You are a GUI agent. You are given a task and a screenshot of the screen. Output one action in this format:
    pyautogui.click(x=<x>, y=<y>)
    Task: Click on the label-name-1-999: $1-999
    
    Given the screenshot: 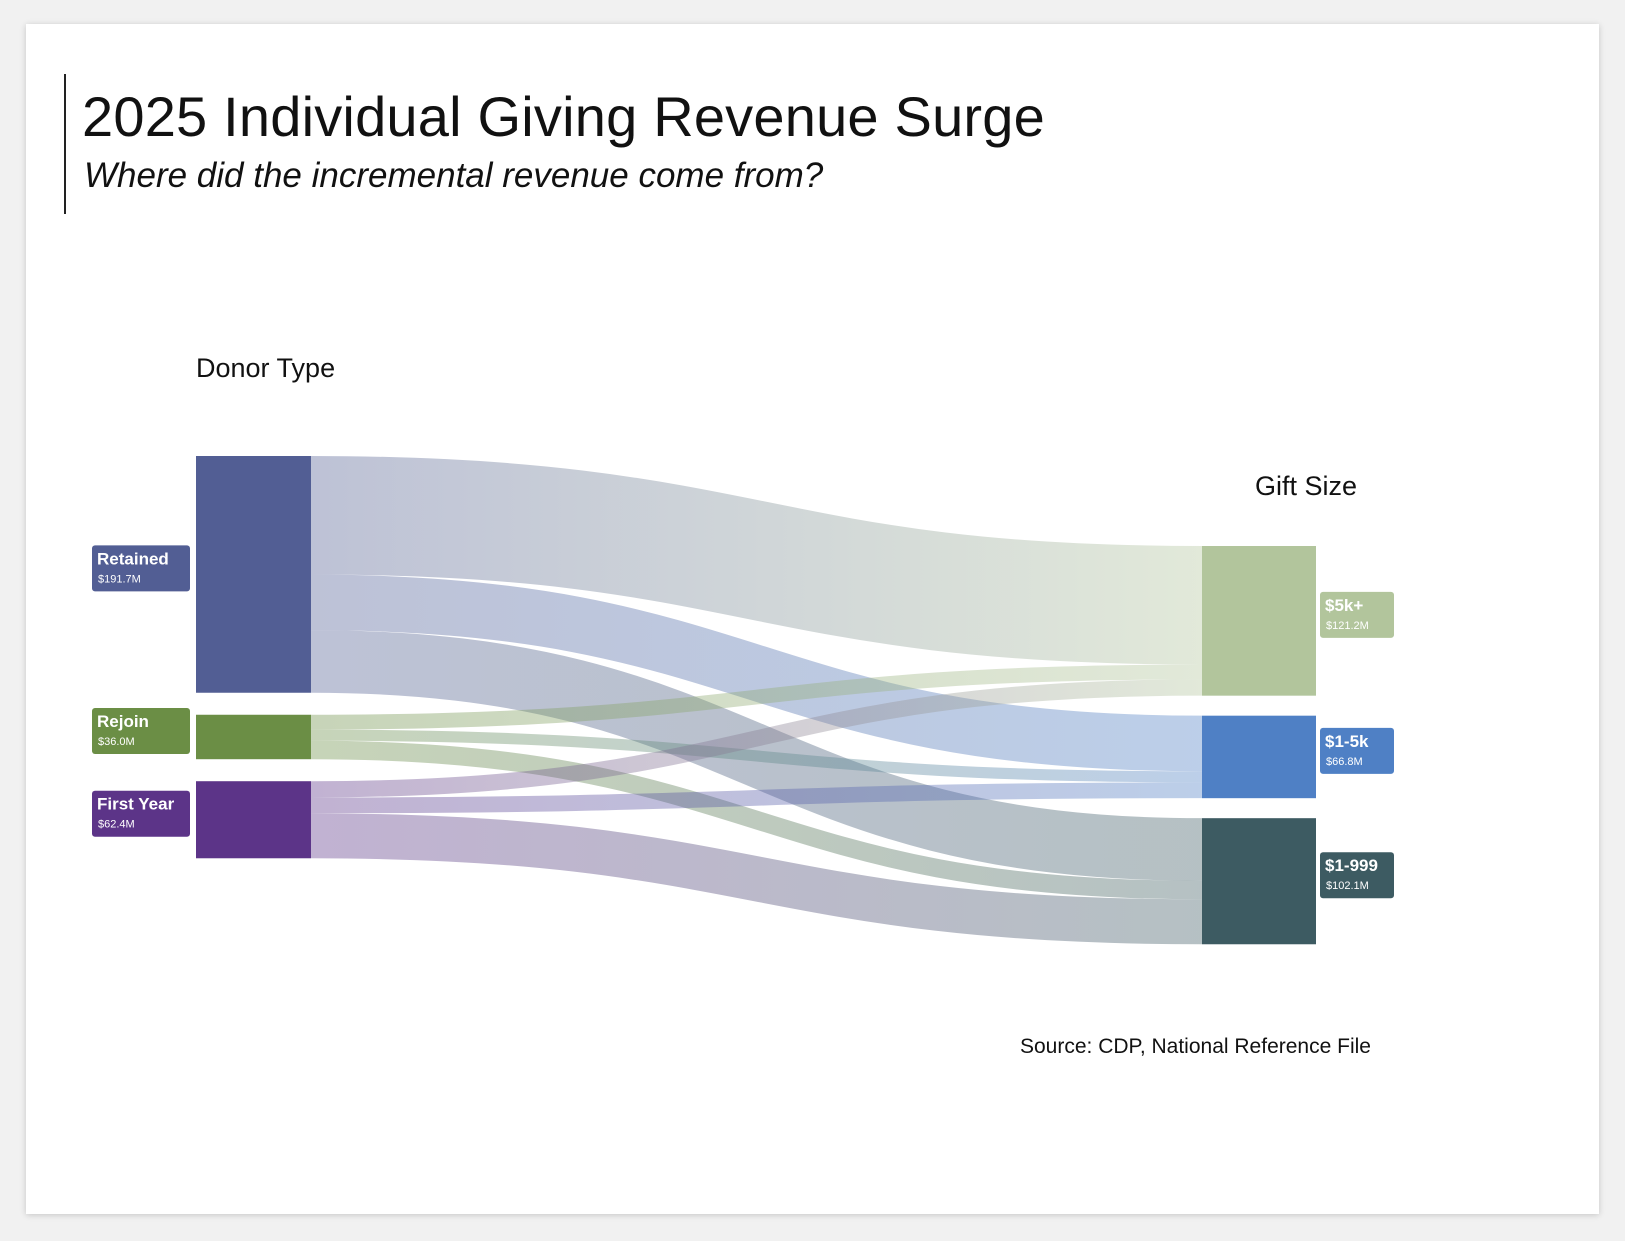 What is the action you would take?
    pyautogui.click(x=1351, y=865)
    